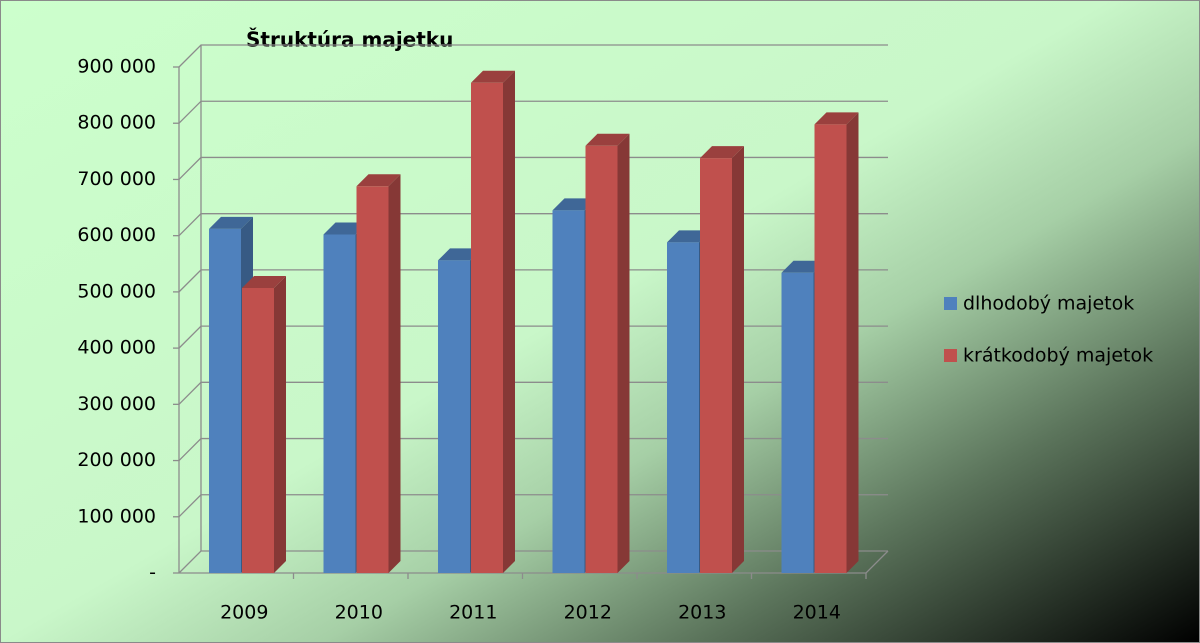 The height and width of the screenshot is (643, 1200). I want to click on x-tick-label: 2012, so click(588, 613).